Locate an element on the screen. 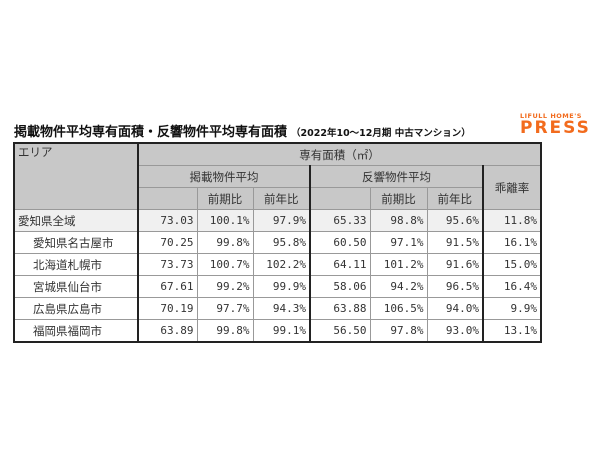 This screenshot has width=600, height=450. cell-value: 97.9% is located at coordinates (281, 220).